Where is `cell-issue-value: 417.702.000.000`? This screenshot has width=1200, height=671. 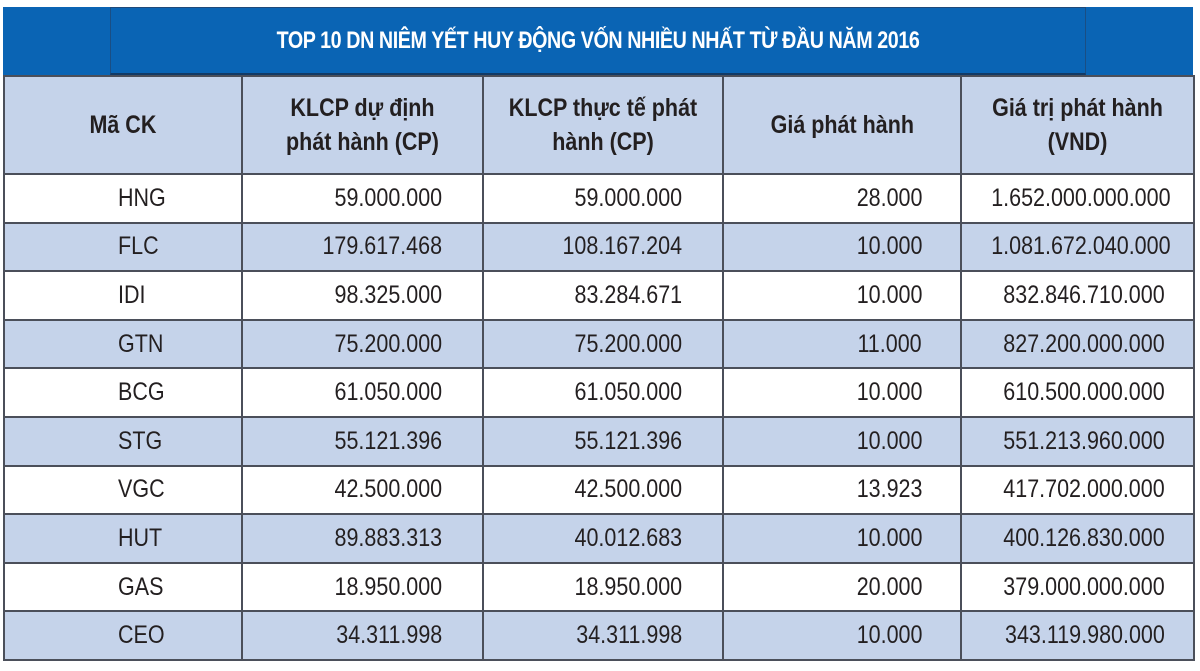
cell-issue-value: 417.702.000.000 is located at coordinates (1077, 490).